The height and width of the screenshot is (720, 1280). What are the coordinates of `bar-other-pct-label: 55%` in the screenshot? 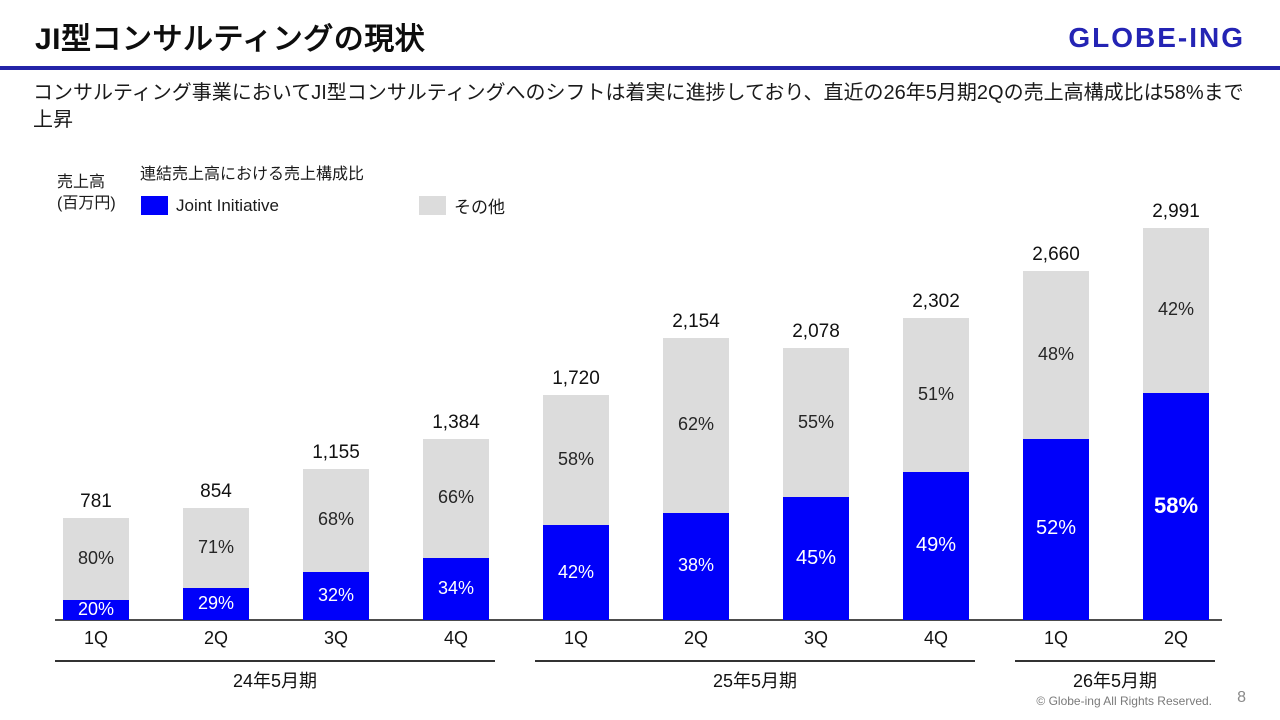 It's located at (816, 421).